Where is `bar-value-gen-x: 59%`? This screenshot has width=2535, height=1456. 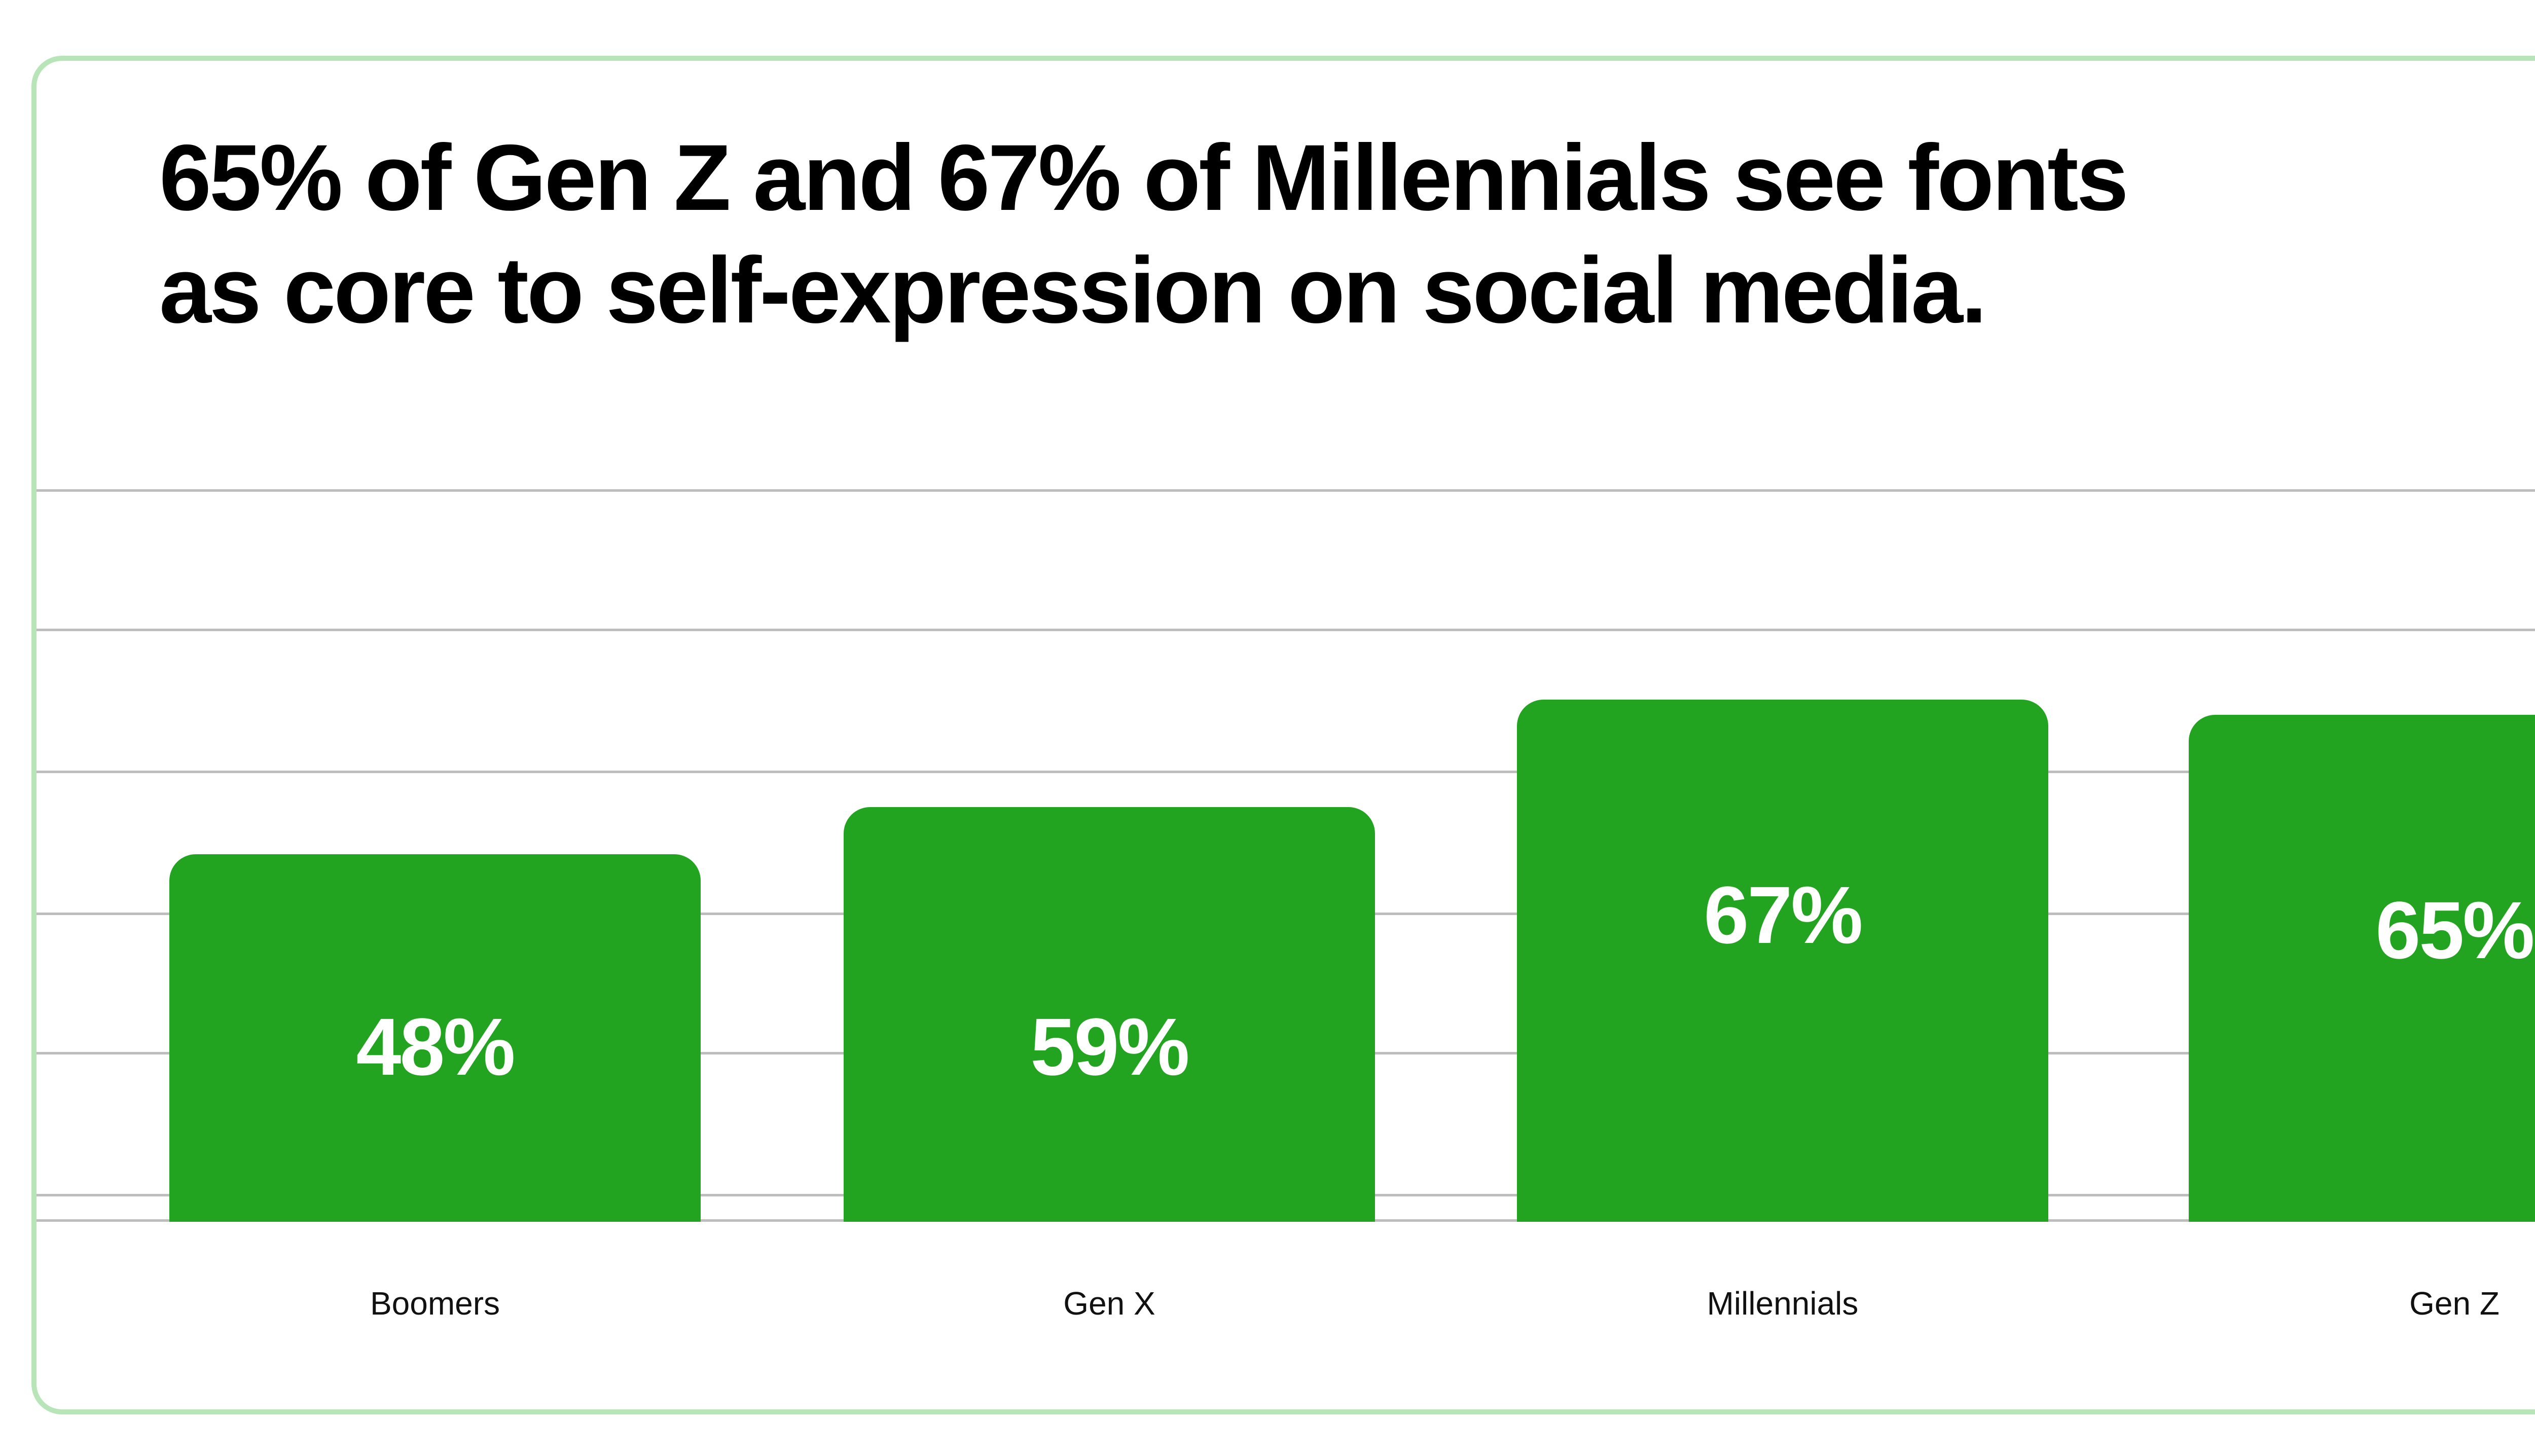 bar-value-gen-x: 59% is located at coordinates (1110, 1046).